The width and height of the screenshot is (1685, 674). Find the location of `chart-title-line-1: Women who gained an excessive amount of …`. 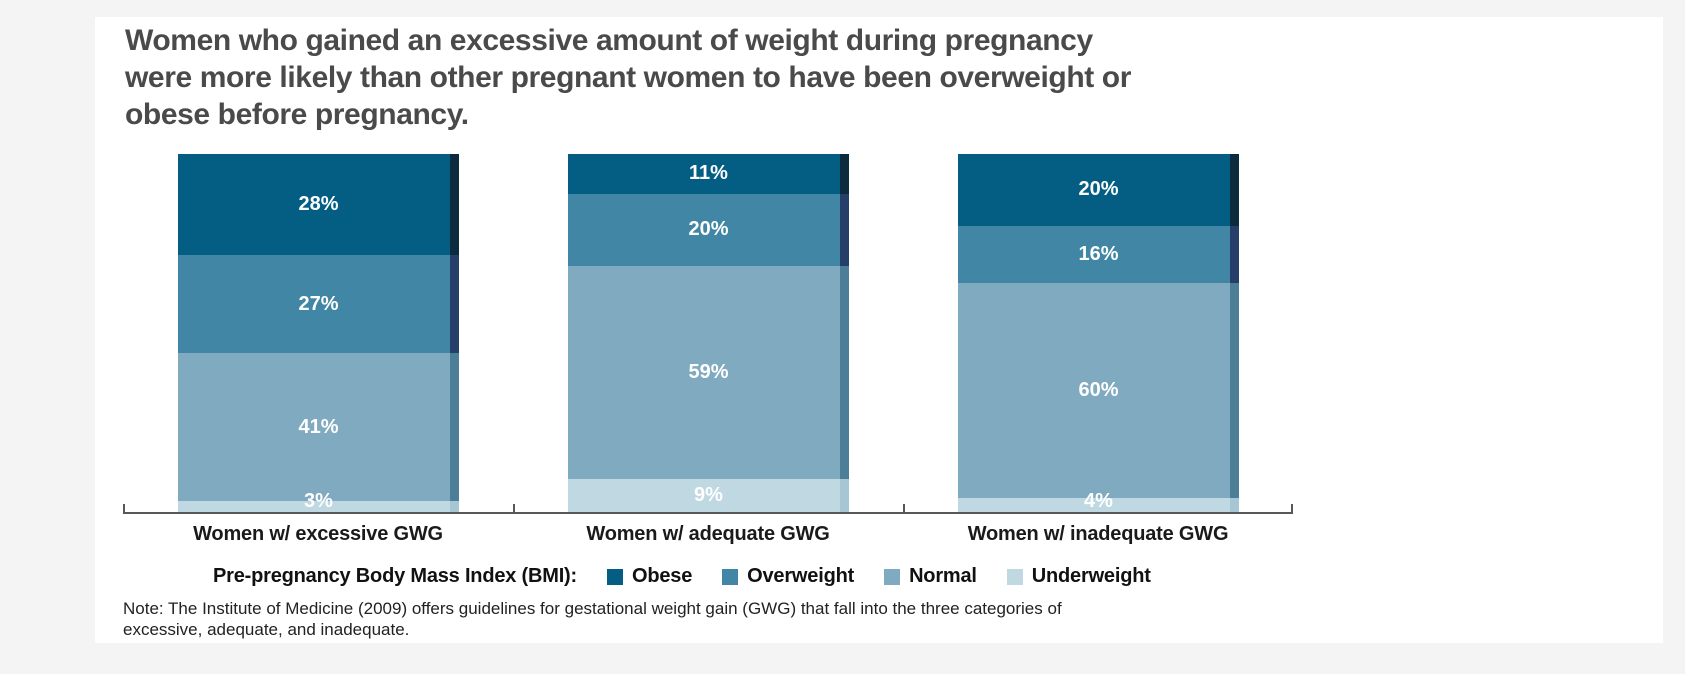

chart-title-line-1: Women who gained an excessive amount of … is located at coordinates (609, 40).